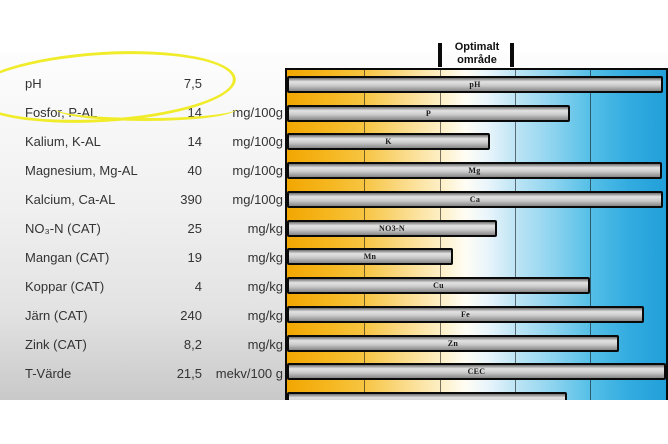  What do you see at coordinates (33, 83) in the screenshot?
I see `parameter-name: pH` at bounding box center [33, 83].